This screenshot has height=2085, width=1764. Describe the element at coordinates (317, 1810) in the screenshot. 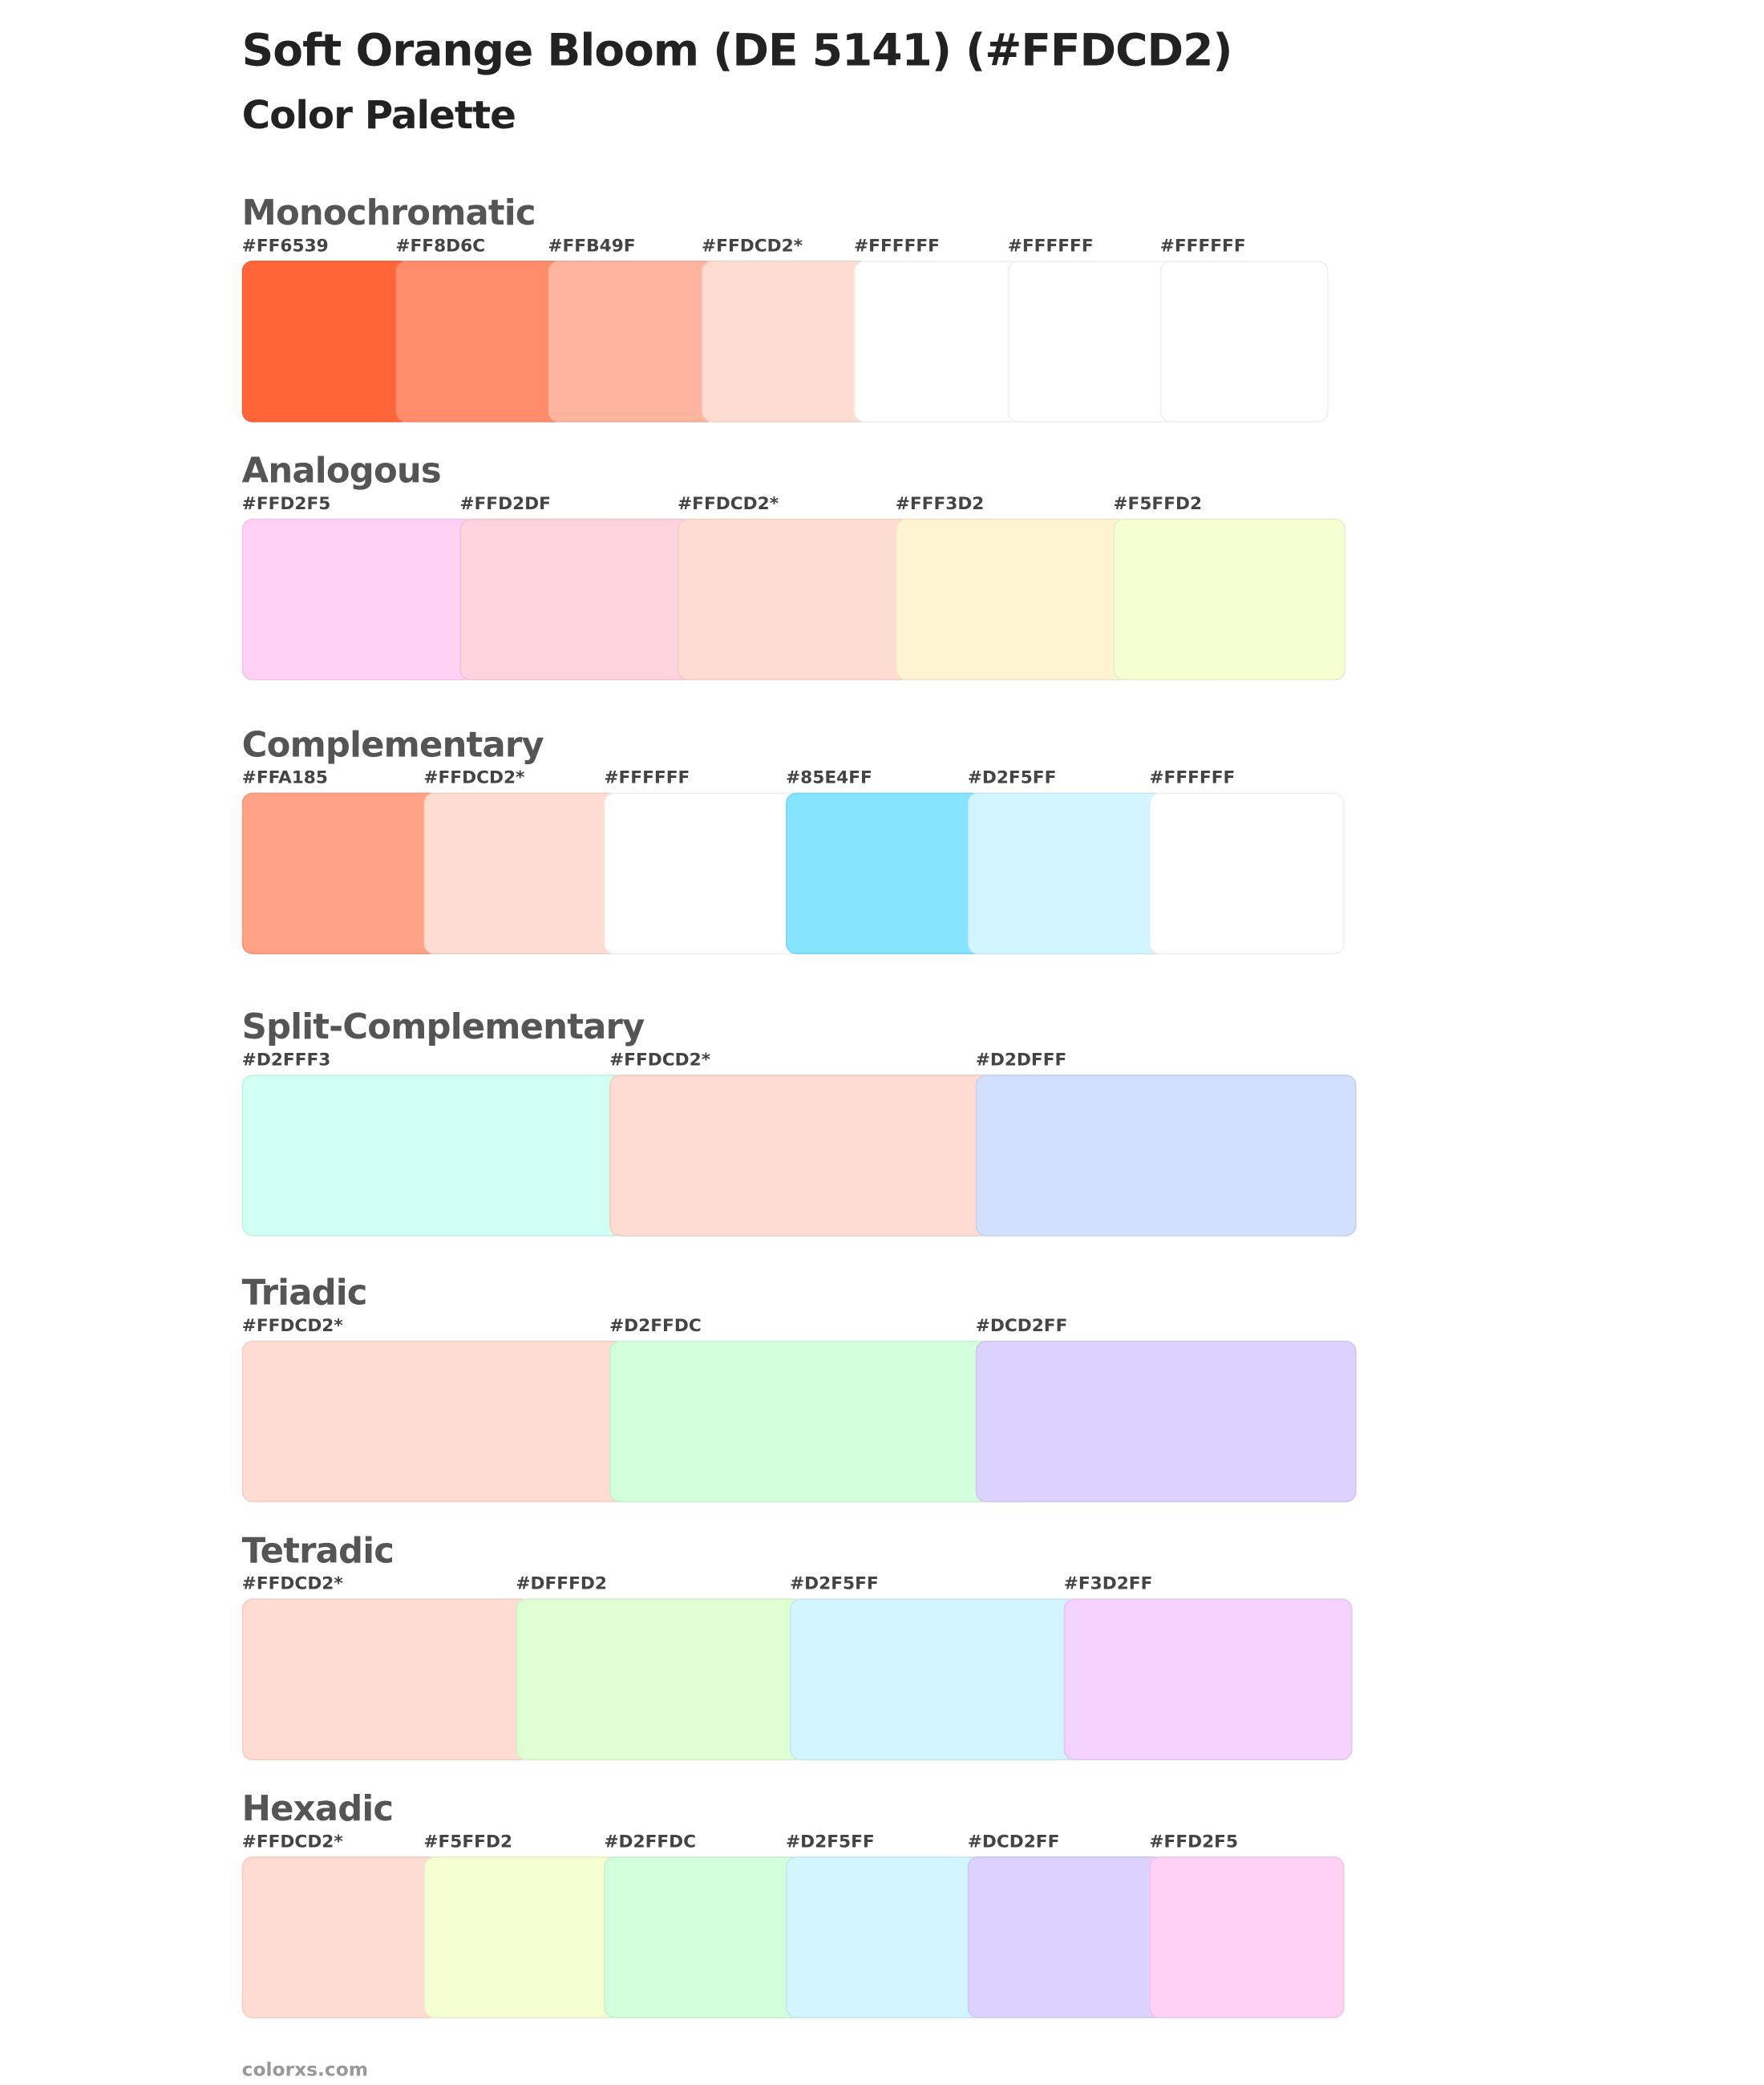

I see `section-heading: Hexadic` at that location.